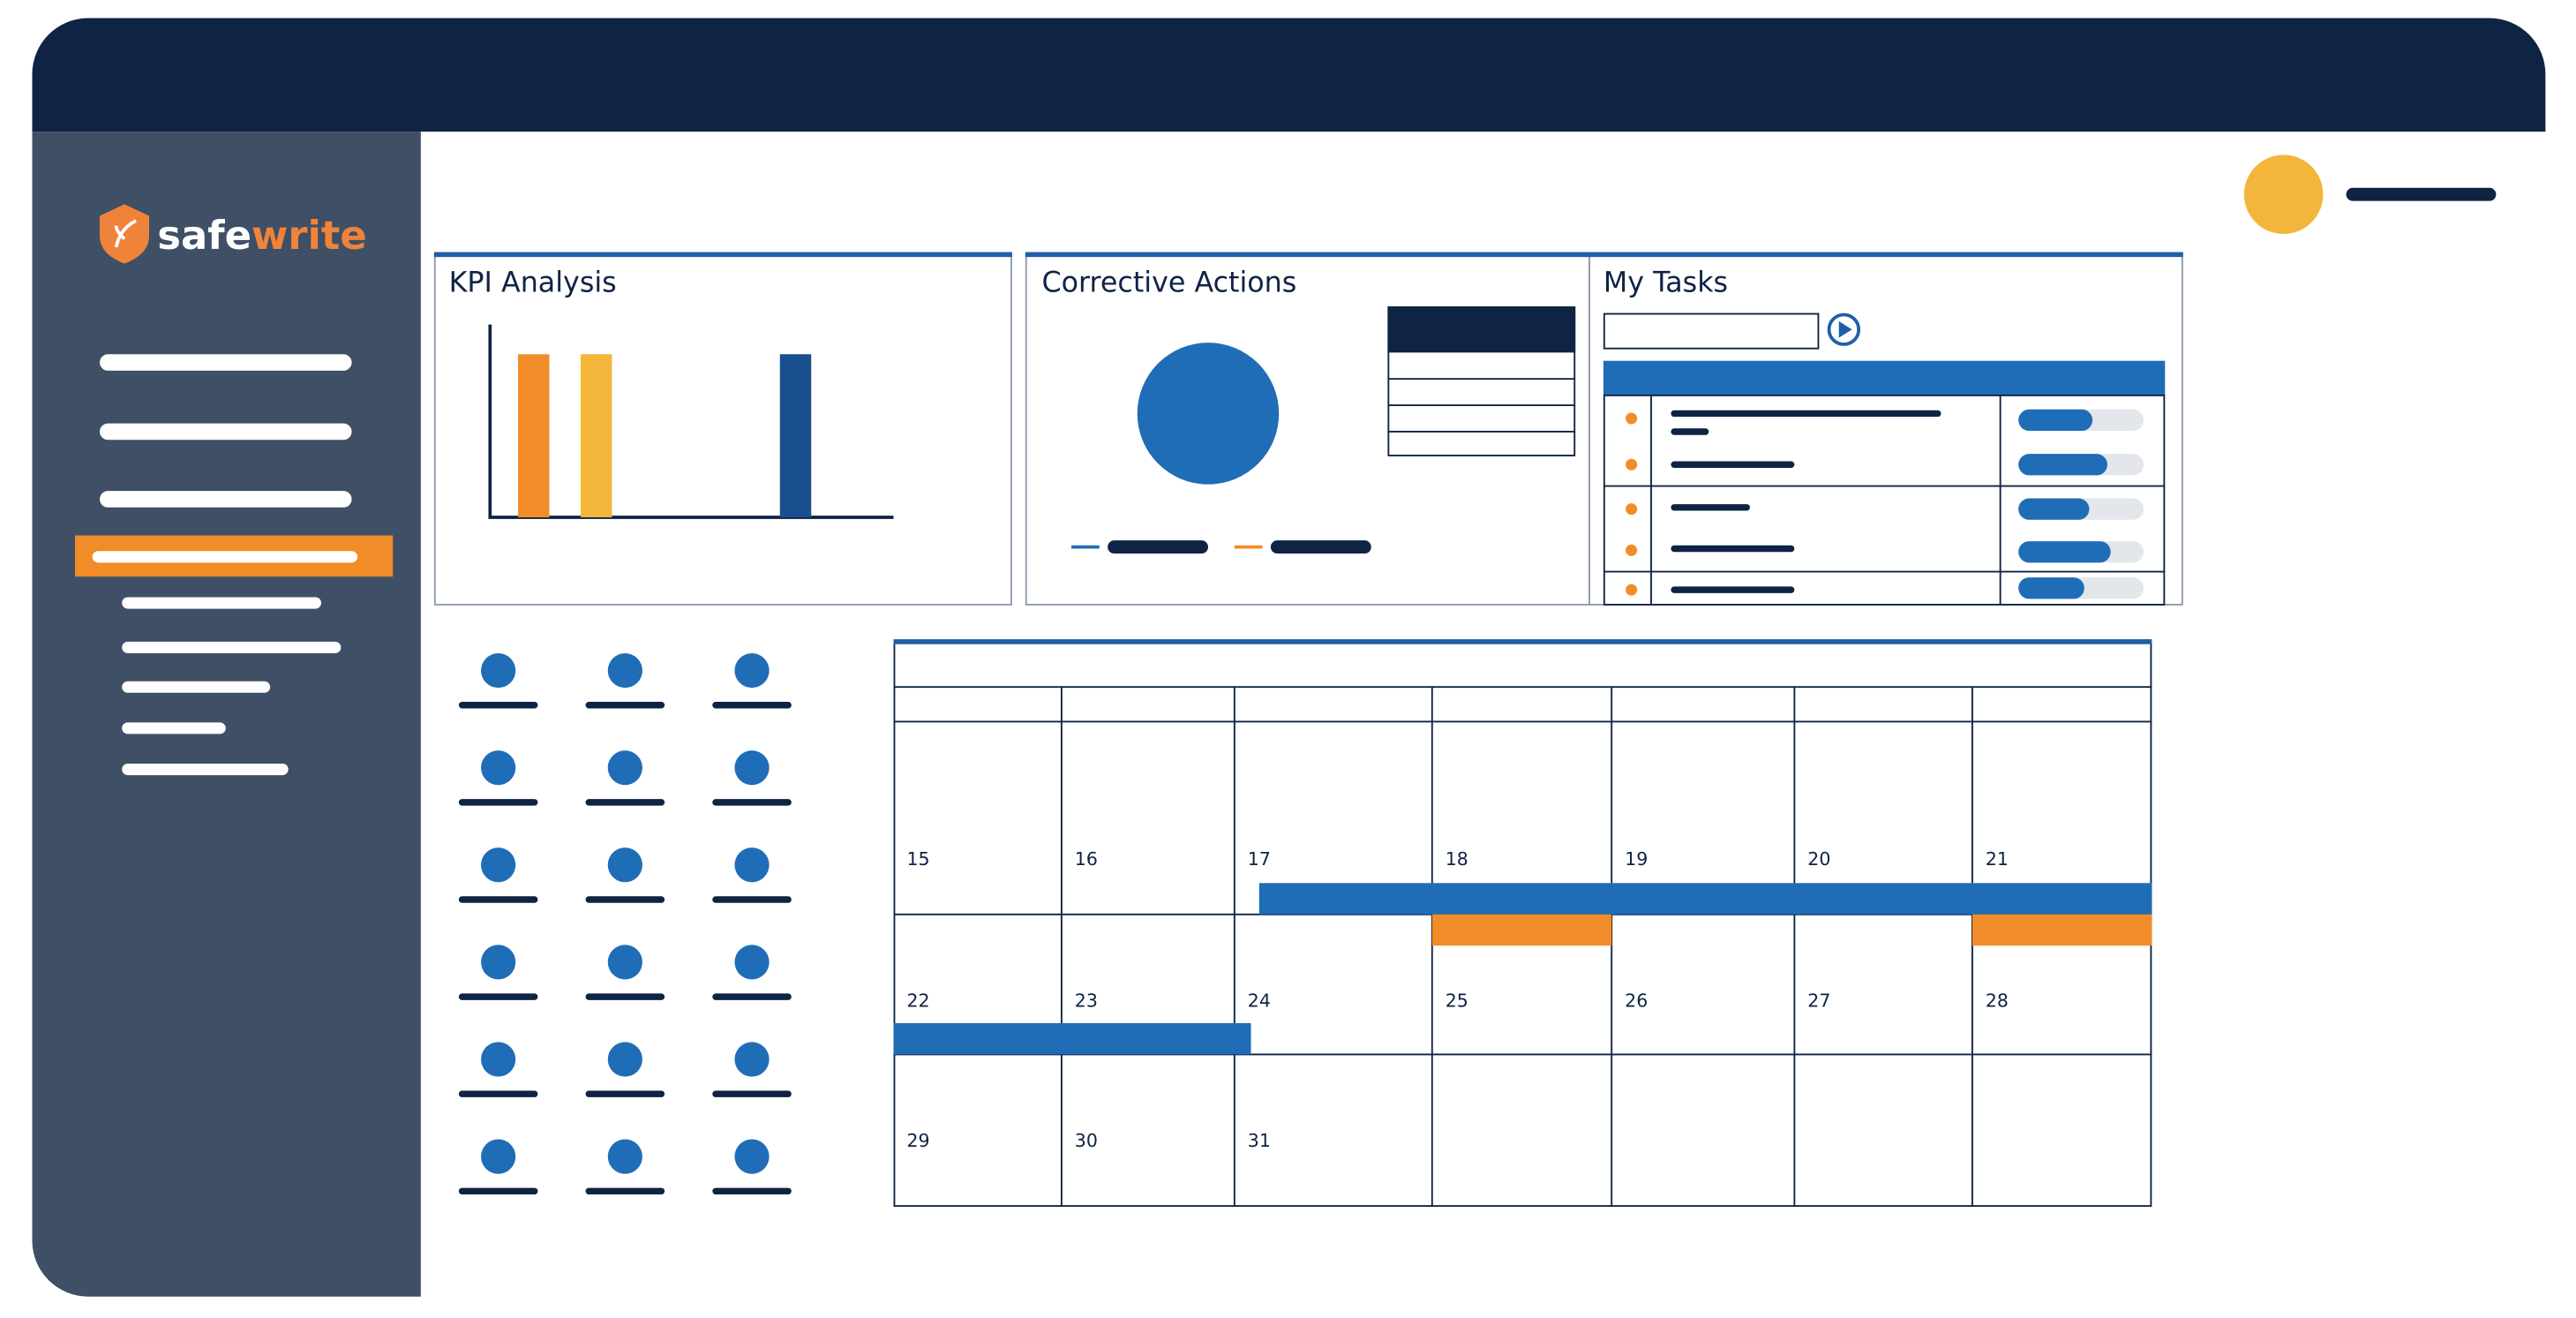  What do you see at coordinates (1818, 1001) in the screenshot?
I see `calendar-day: 27` at bounding box center [1818, 1001].